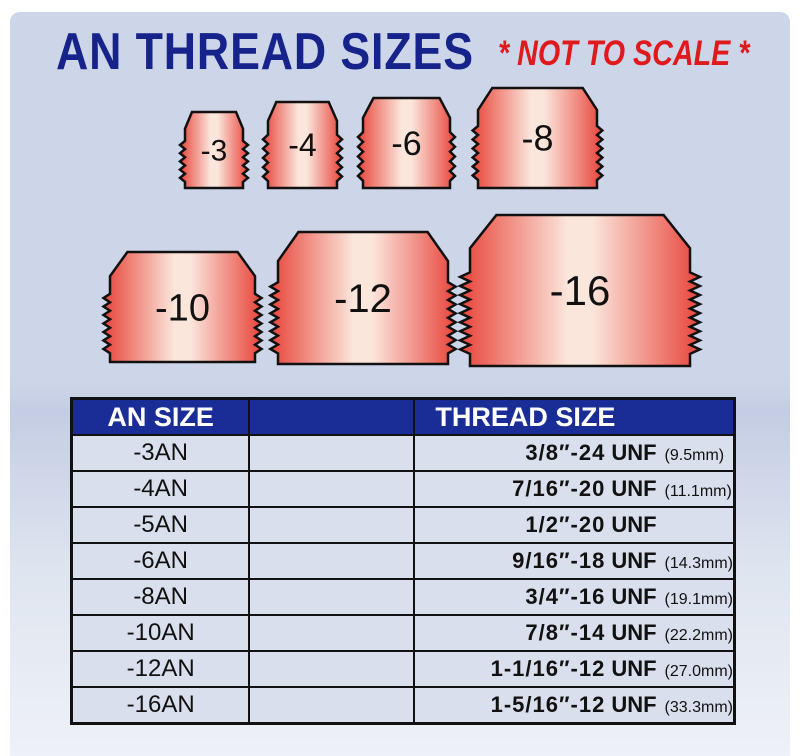 The height and width of the screenshot is (756, 800). What do you see at coordinates (160, 633) in the screenshot?
I see `an-size-cell: -10AN` at bounding box center [160, 633].